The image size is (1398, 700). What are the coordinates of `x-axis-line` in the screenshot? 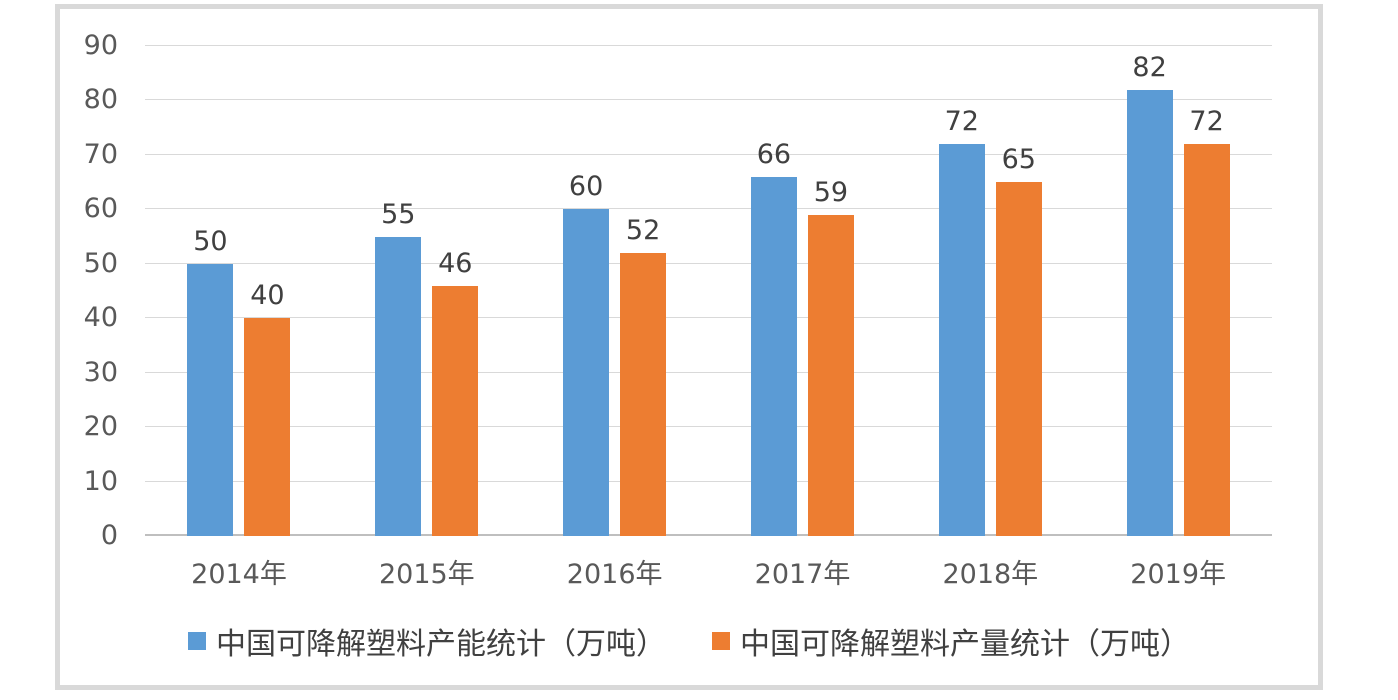 It's located at (708, 535).